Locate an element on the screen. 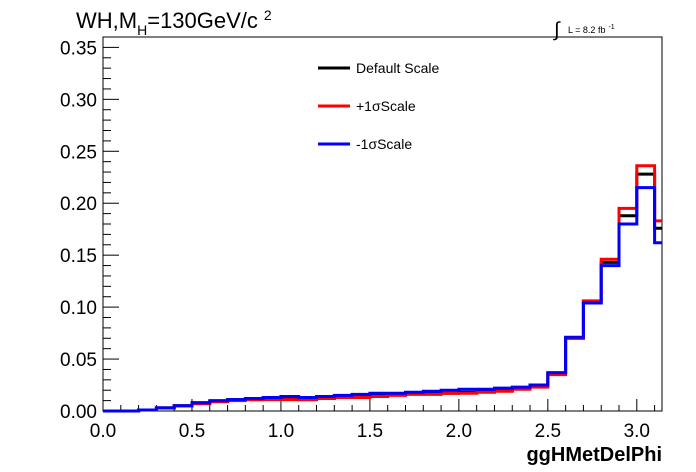  x-tick-label: 1.0 is located at coordinates (281, 431).